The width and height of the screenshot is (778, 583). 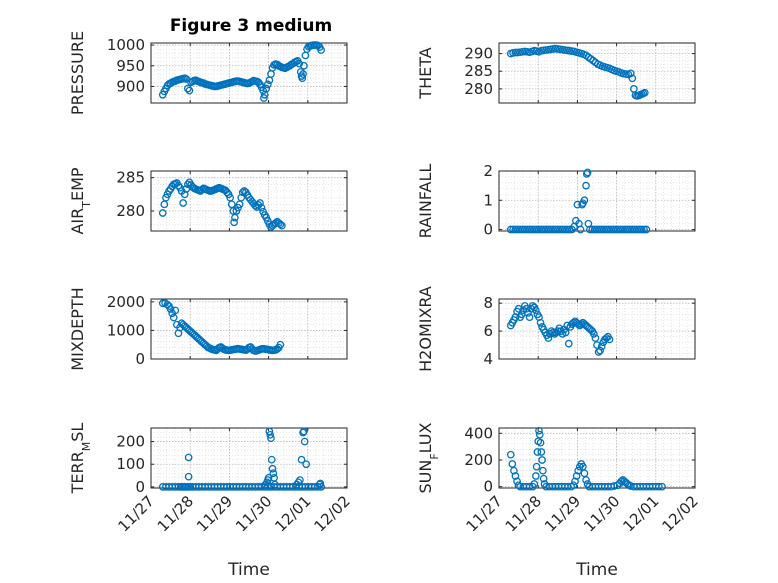 What do you see at coordinates (126, 45) in the screenshot?
I see `y-tick-label: 1000` at bounding box center [126, 45].